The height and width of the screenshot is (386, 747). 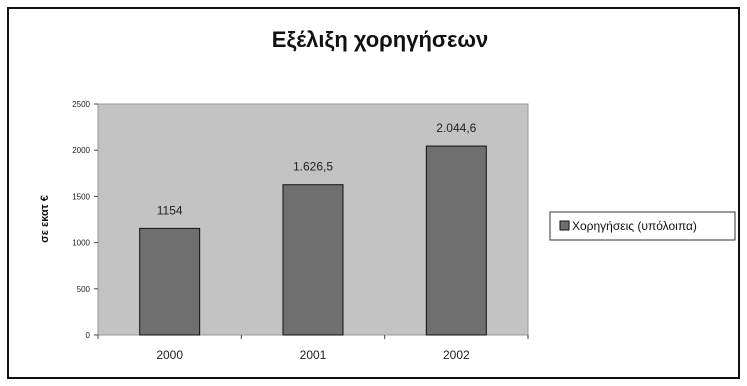 What do you see at coordinates (456, 355) in the screenshot?
I see `x-tick-label: 2002` at bounding box center [456, 355].